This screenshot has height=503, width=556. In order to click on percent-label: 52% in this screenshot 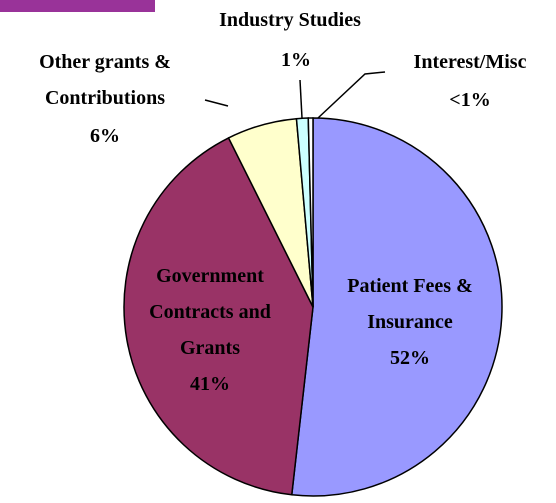, I will do `click(410, 358)`.